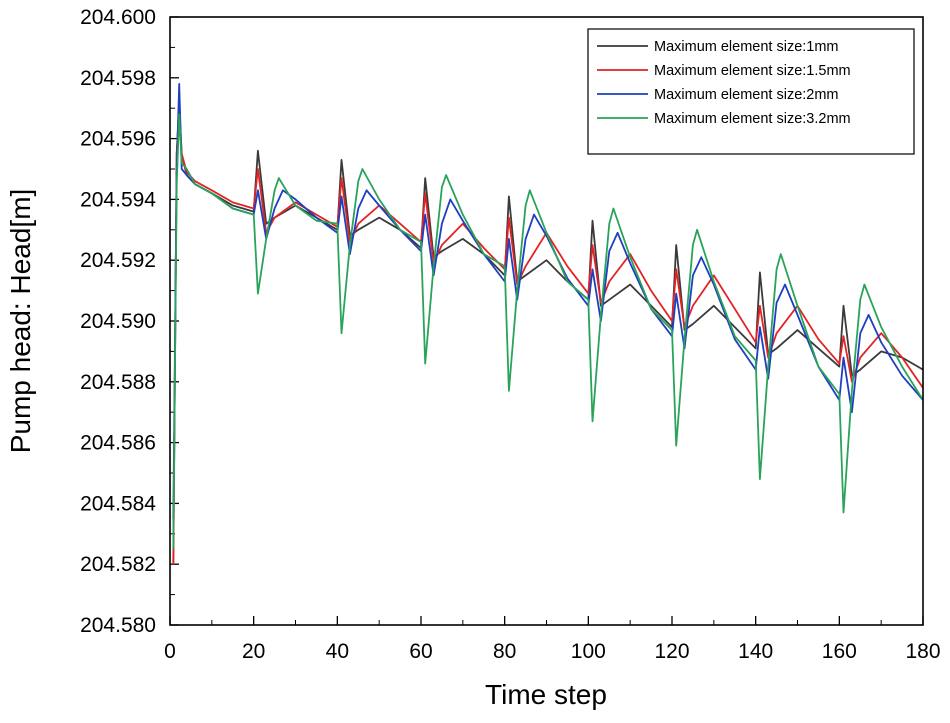 The width and height of the screenshot is (950, 723). I want to click on x-axis-title: Time step, so click(546, 694).